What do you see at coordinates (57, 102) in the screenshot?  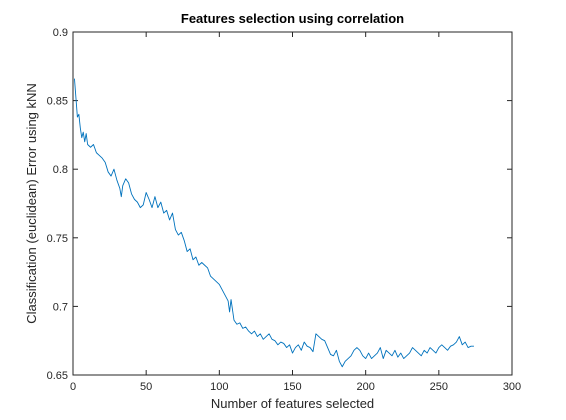 I see `y-tick-label: 0.85` at bounding box center [57, 102].